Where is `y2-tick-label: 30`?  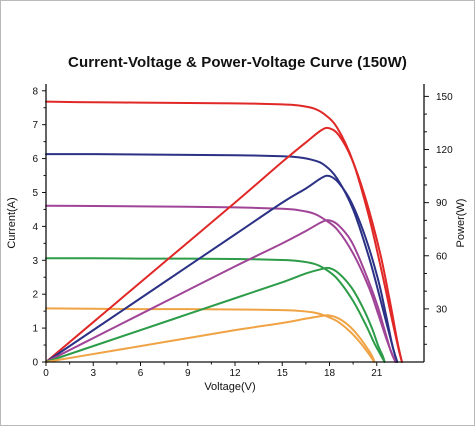
y2-tick-label: 30 is located at coordinates (442, 309).